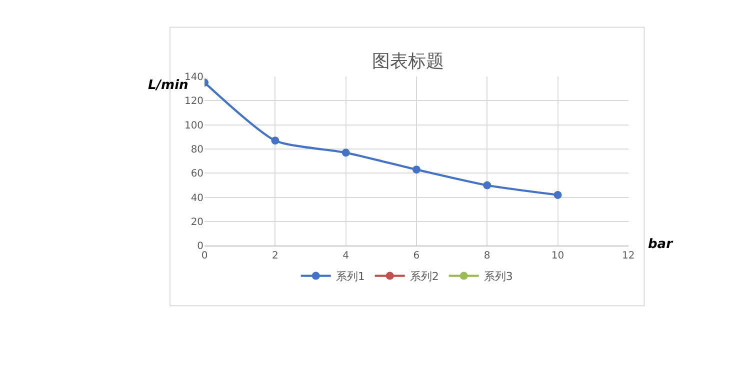 Image resolution: width=750 pixels, height=366 pixels. I want to click on y-tick-label: 60, so click(197, 174).